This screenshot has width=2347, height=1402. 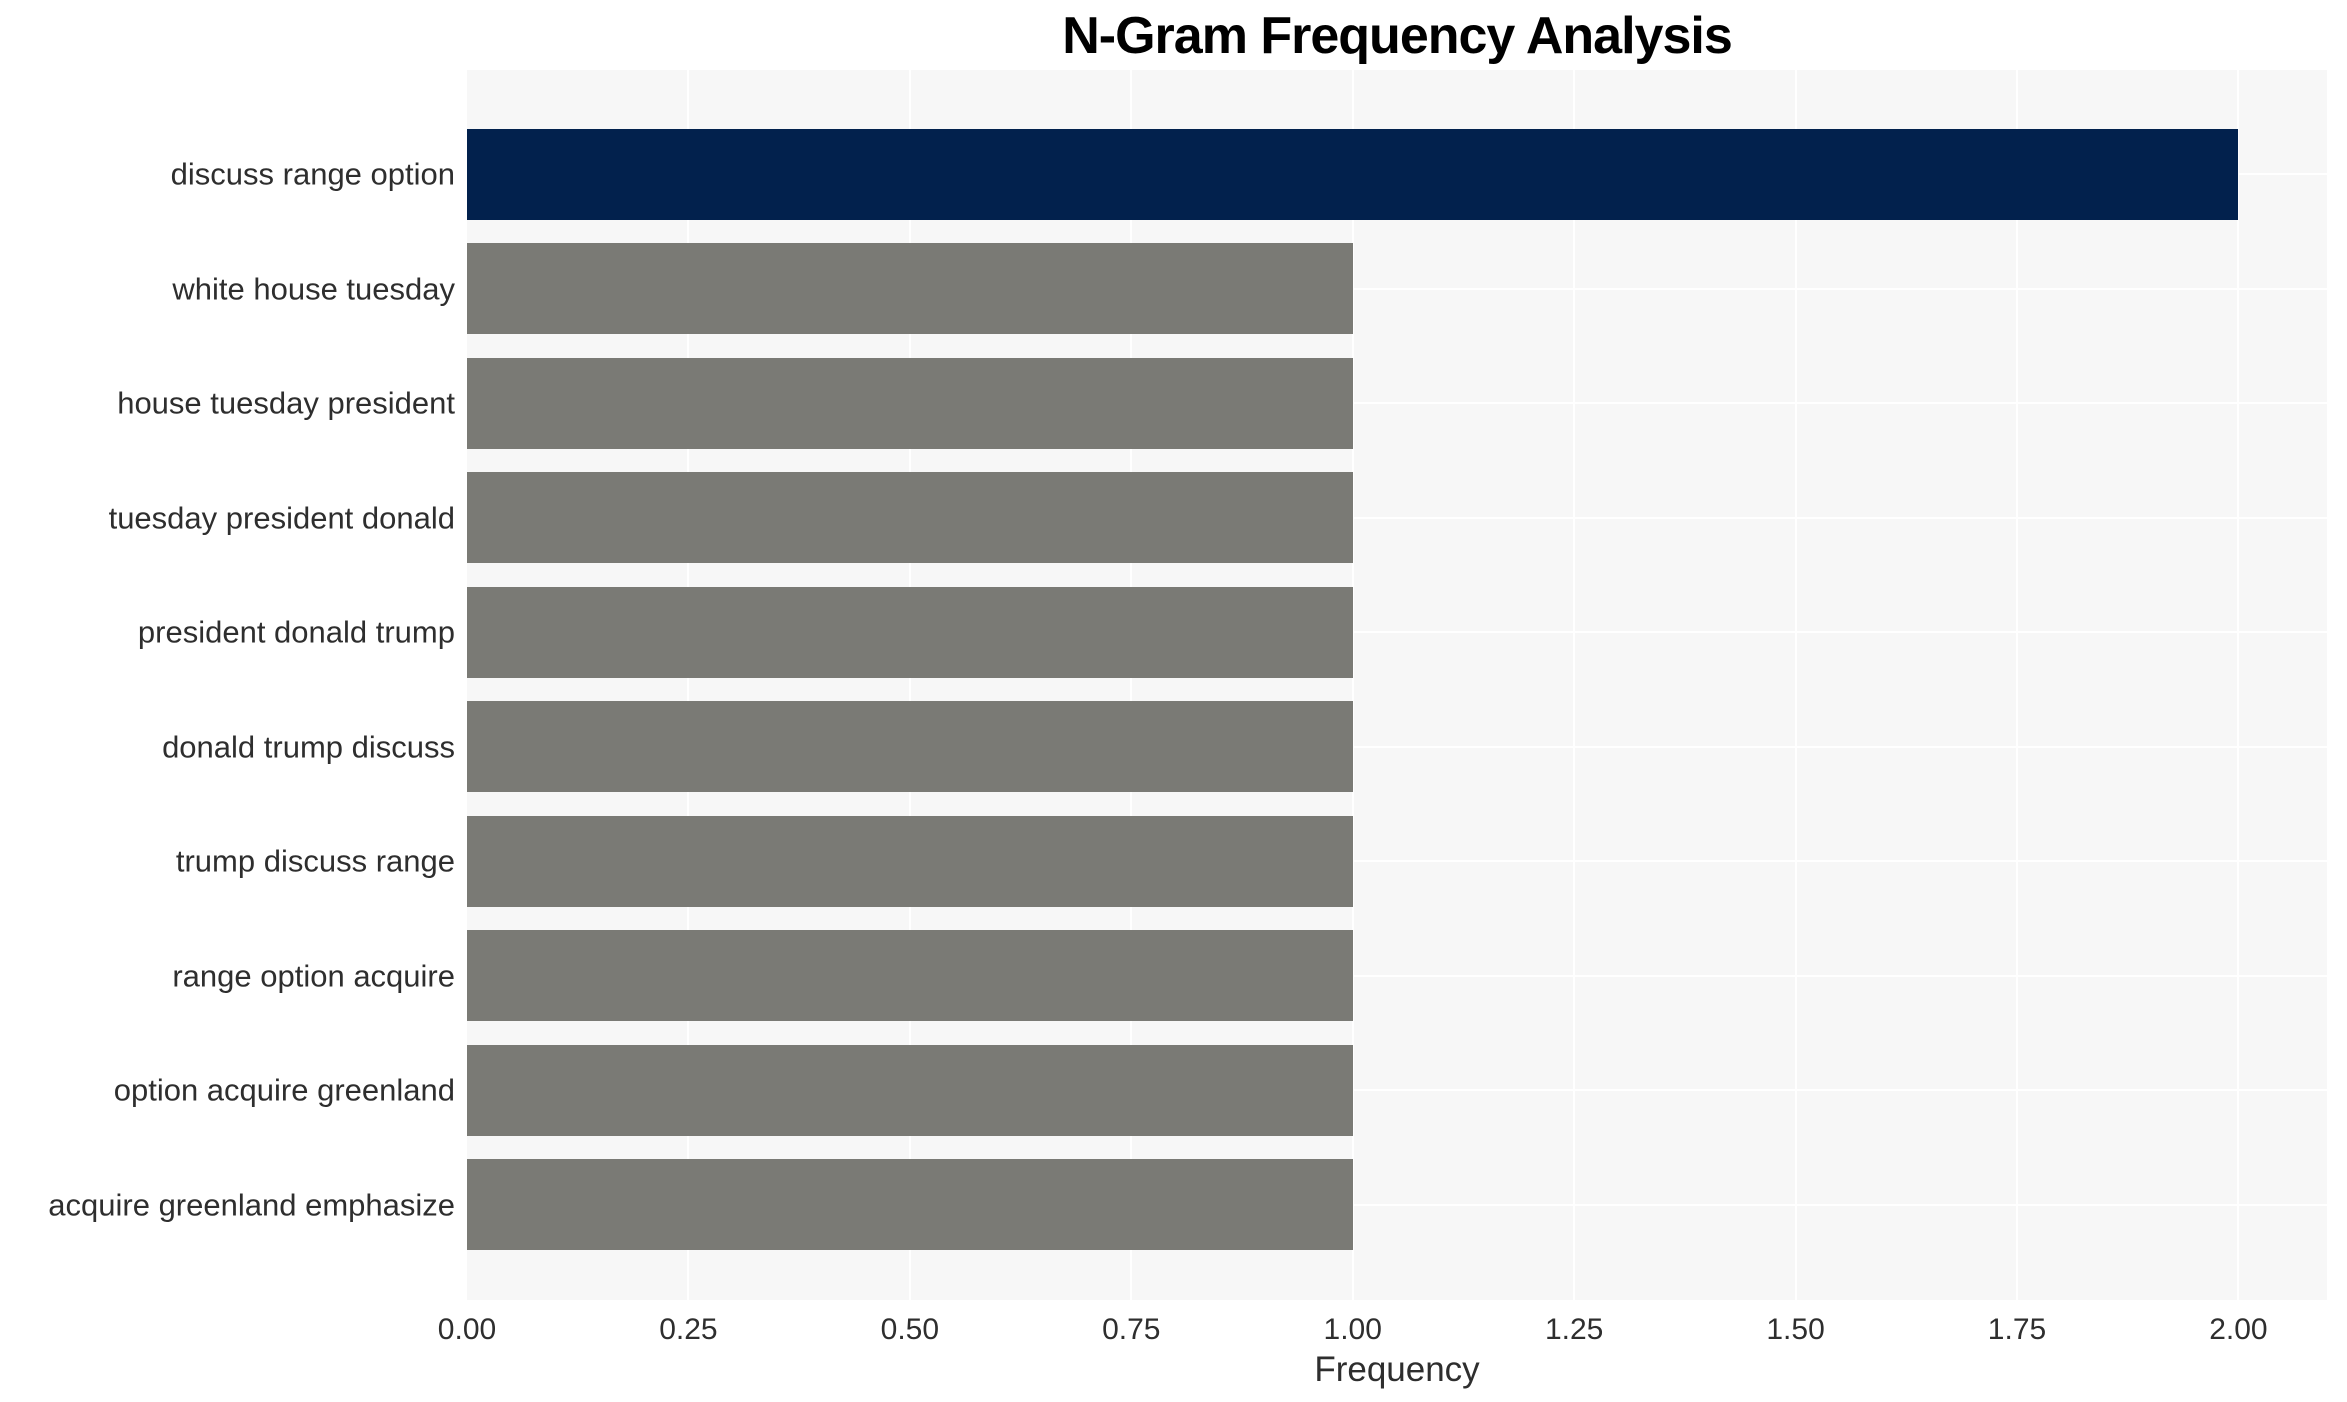 I want to click on bar-house-tuesday-president, so click(x=910, y=403).